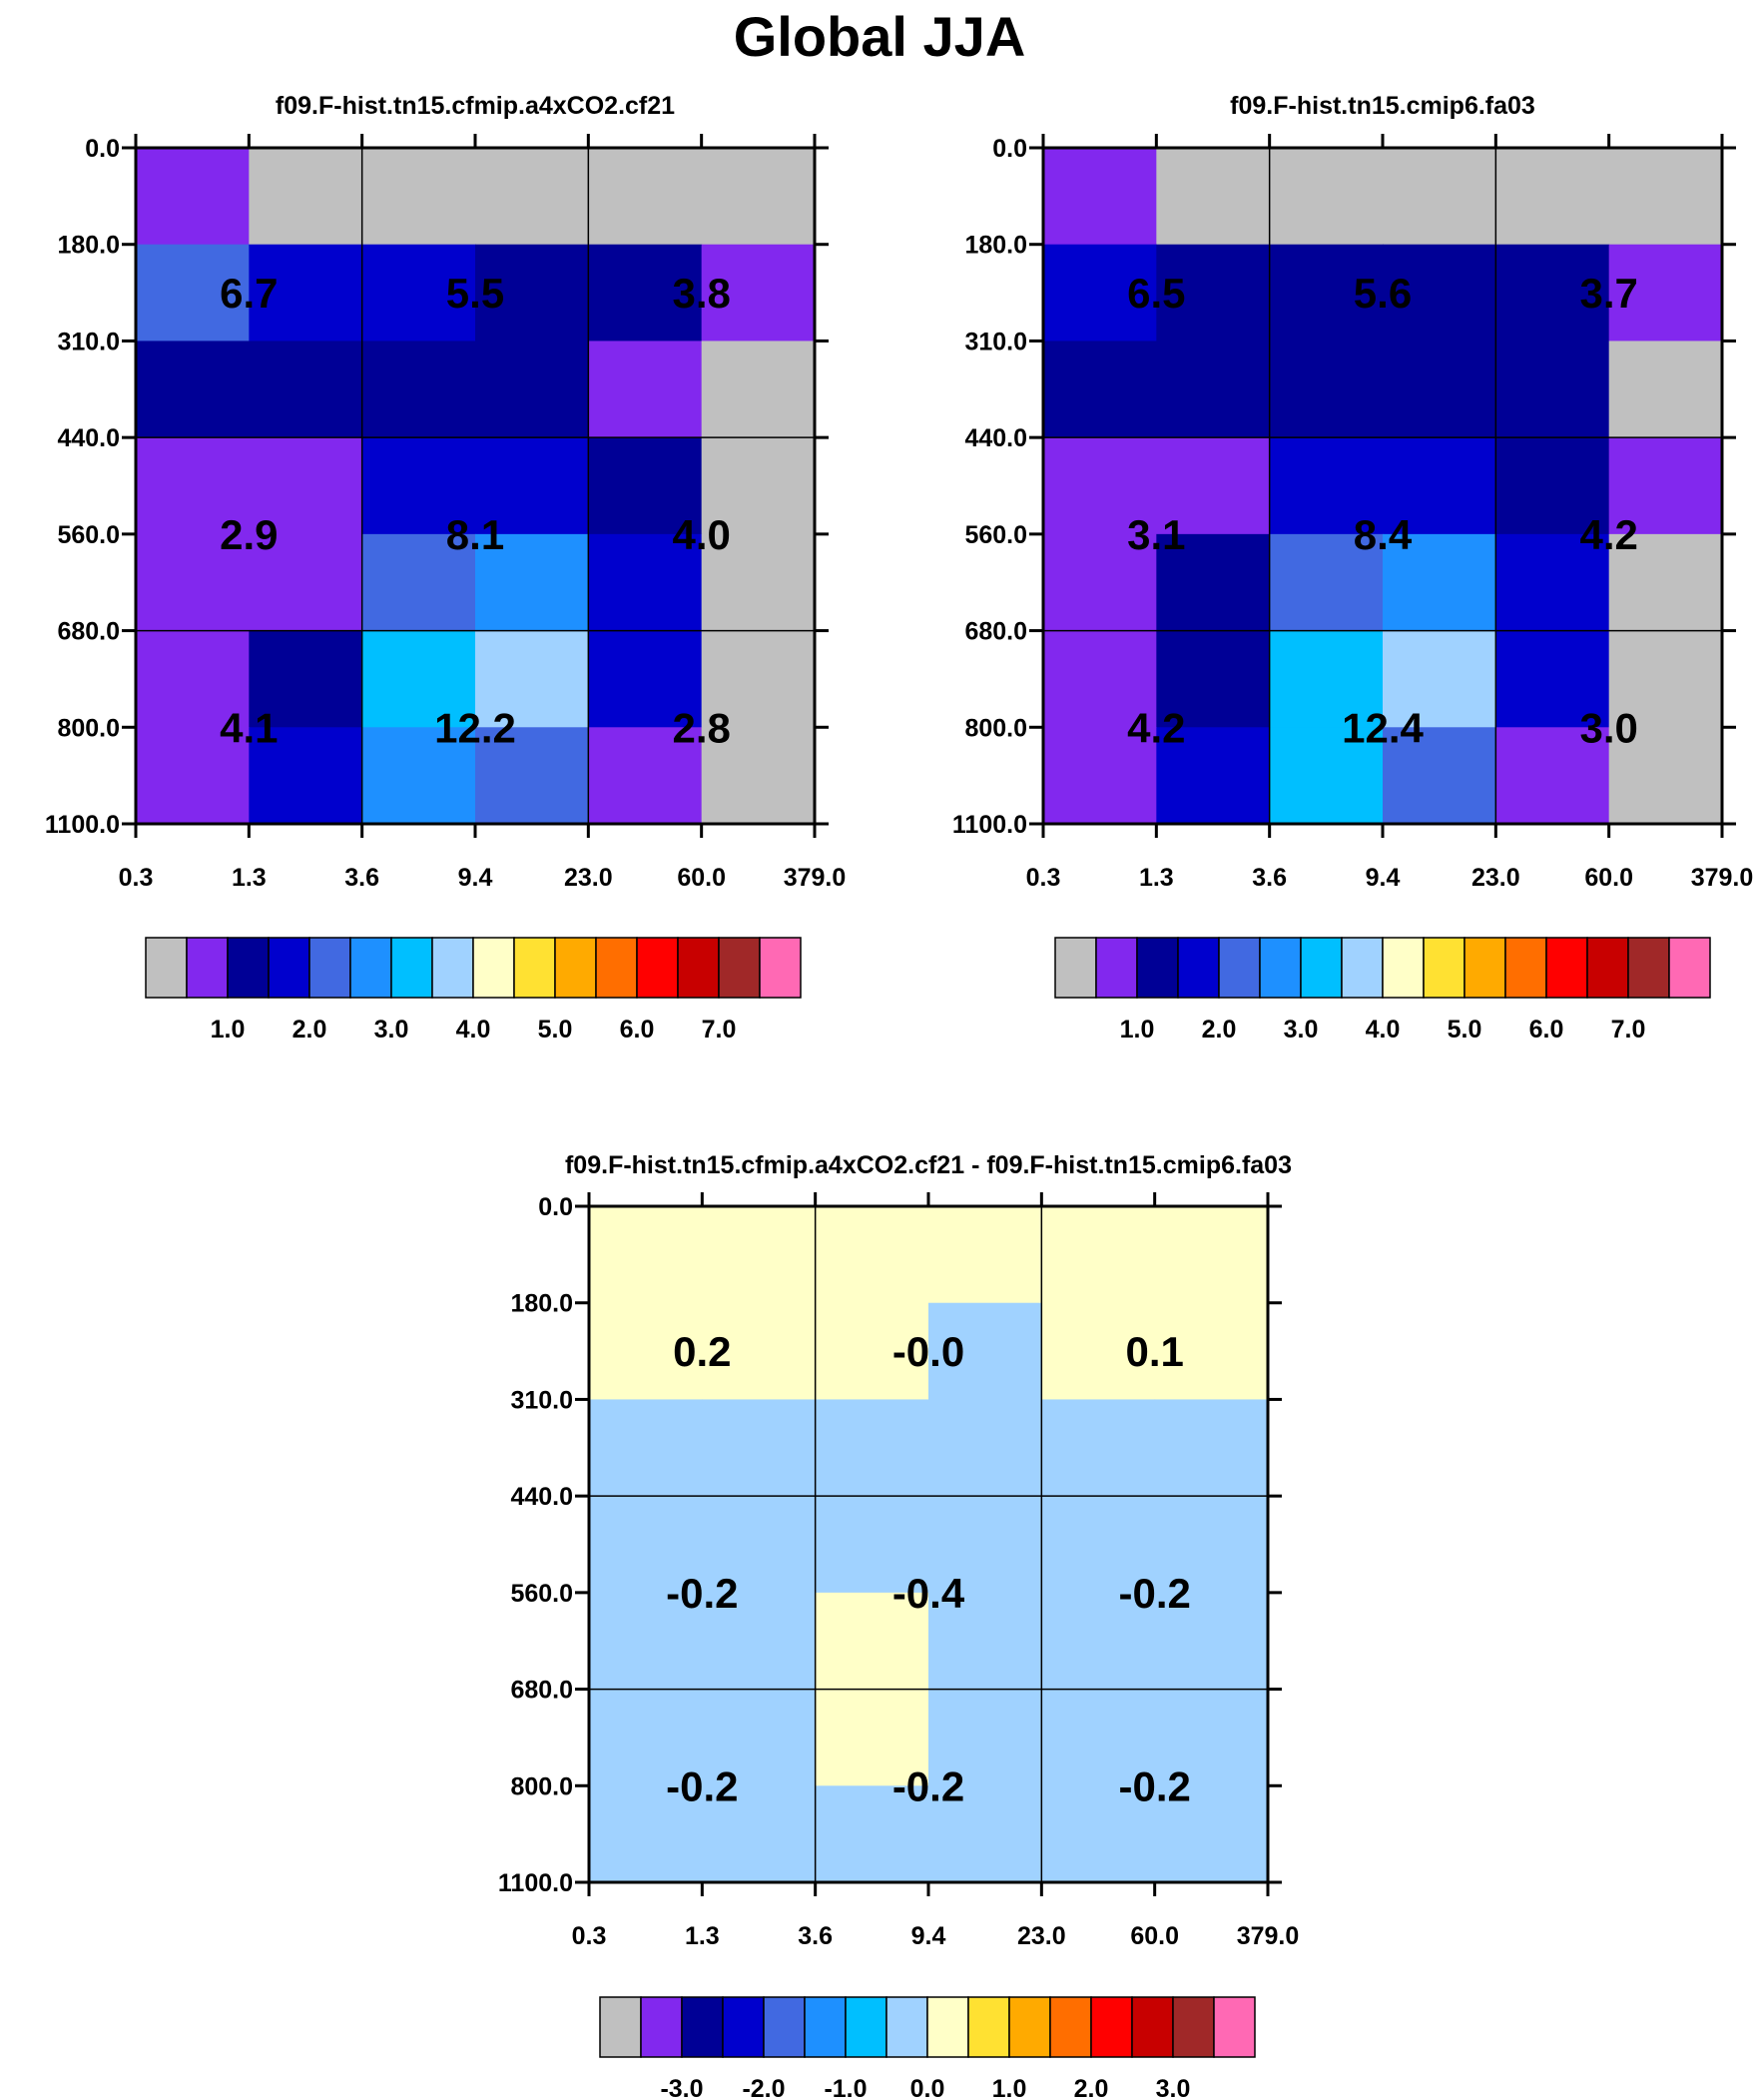 This screenshot has height=2100, width=1759. Describe the element at coordinates (1326, 582) in the screenshot. I see `cell-p1-r4-c2` at that location.